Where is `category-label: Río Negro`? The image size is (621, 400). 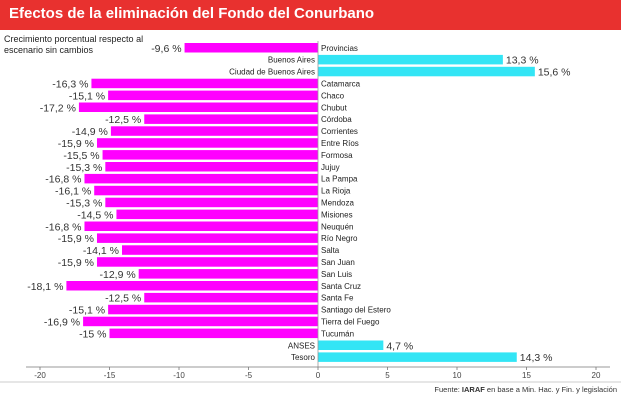
category-label: Río Negro is located at coordinates (339, 238).